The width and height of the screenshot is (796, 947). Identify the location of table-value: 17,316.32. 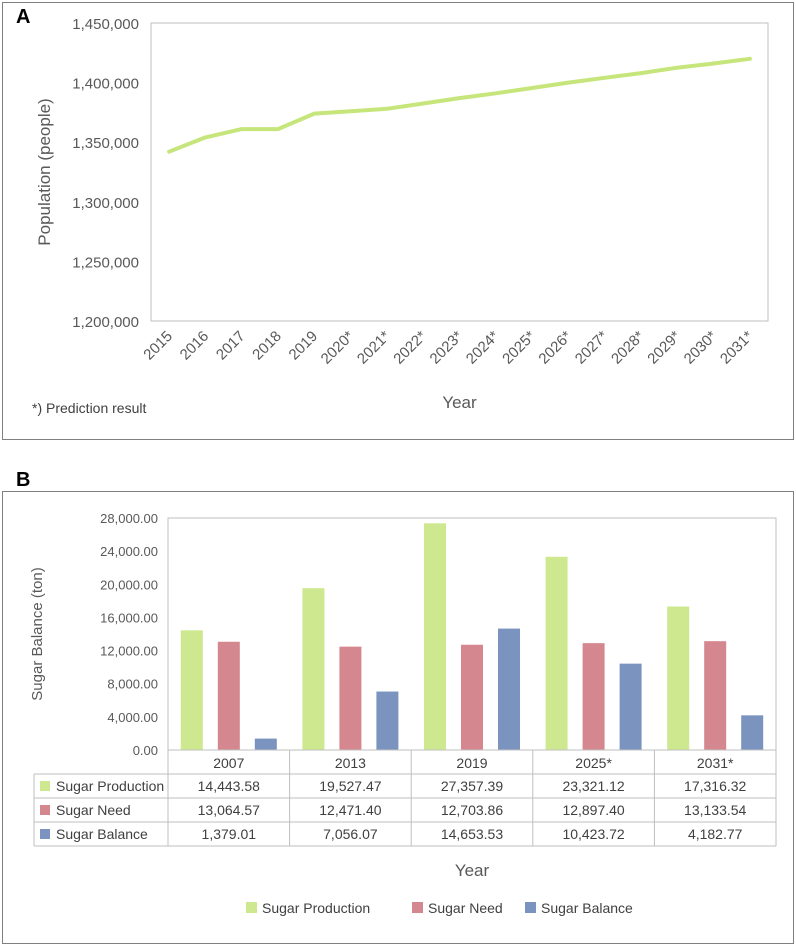
(715, 786).